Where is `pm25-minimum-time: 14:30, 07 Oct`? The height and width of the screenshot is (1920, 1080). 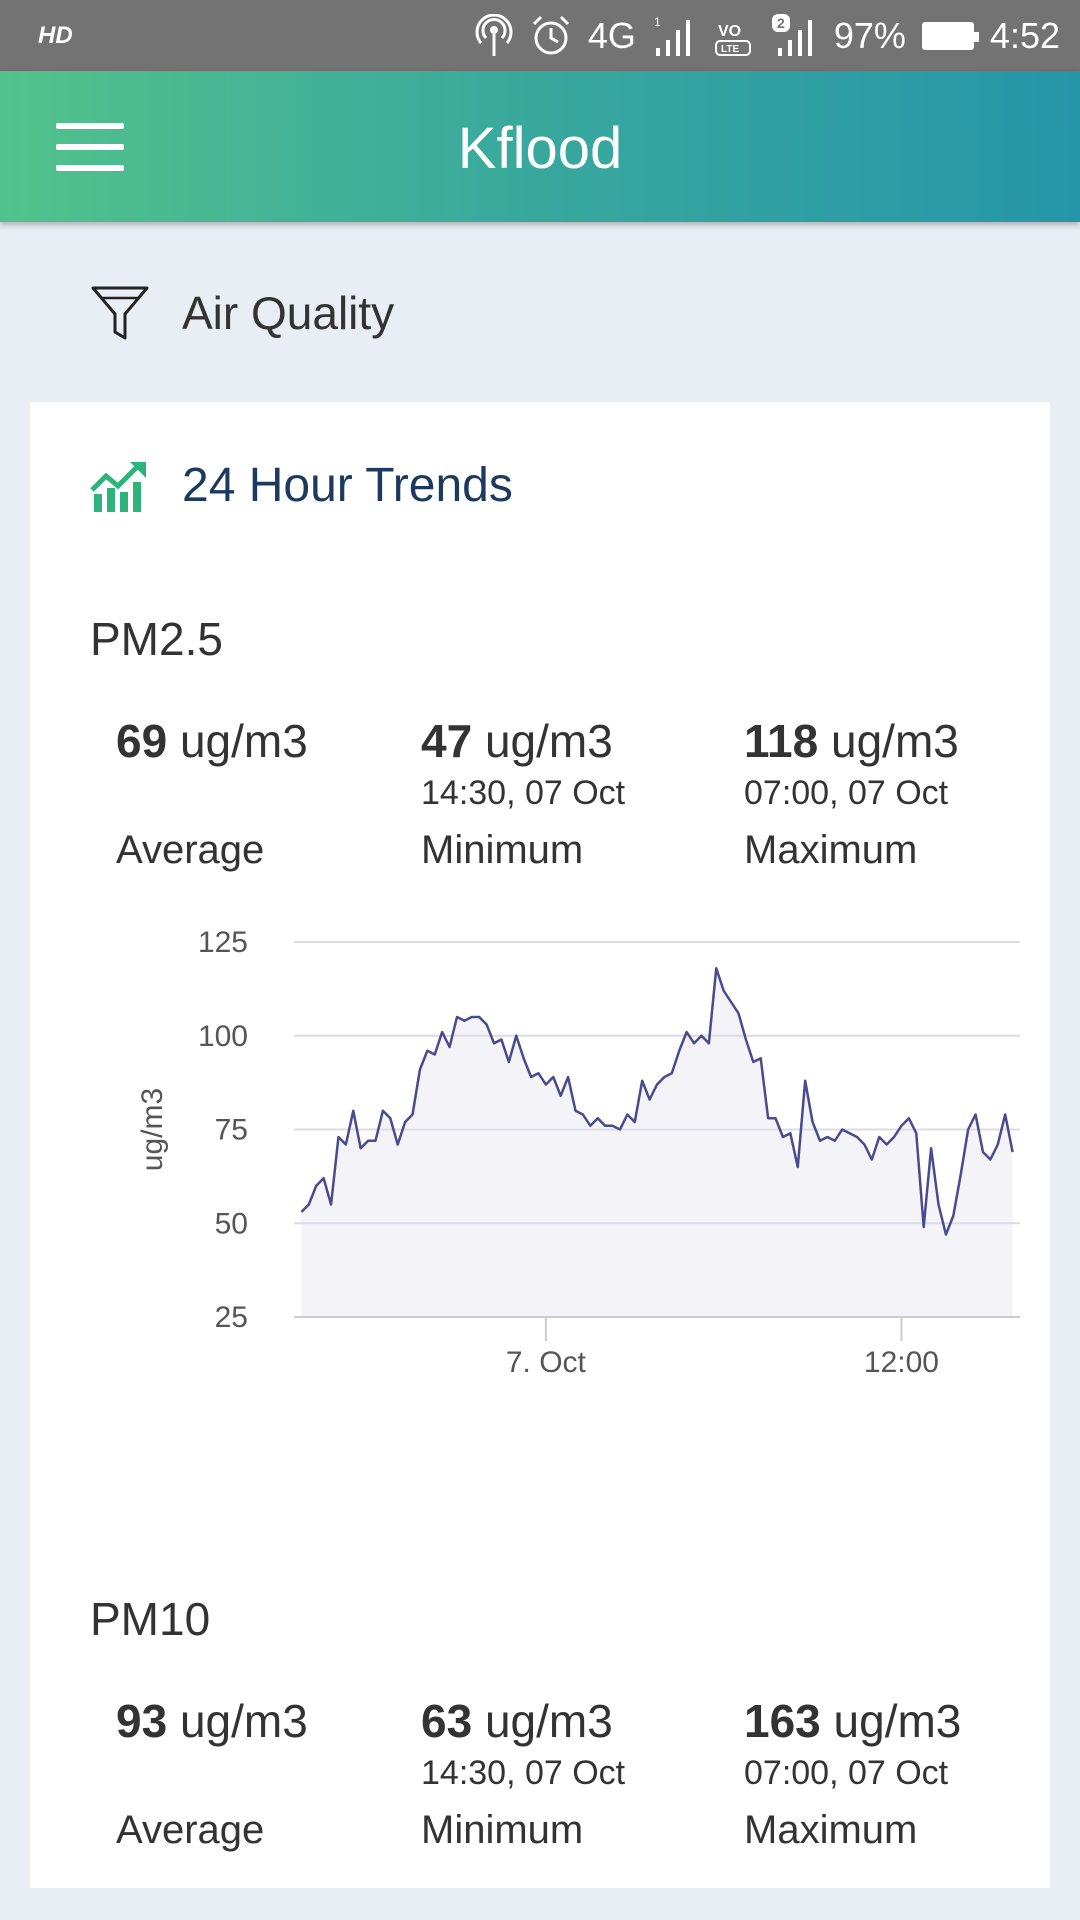
pm25-minimum-time: 14:30, 07 Oct is located at coordinates (523, 793).